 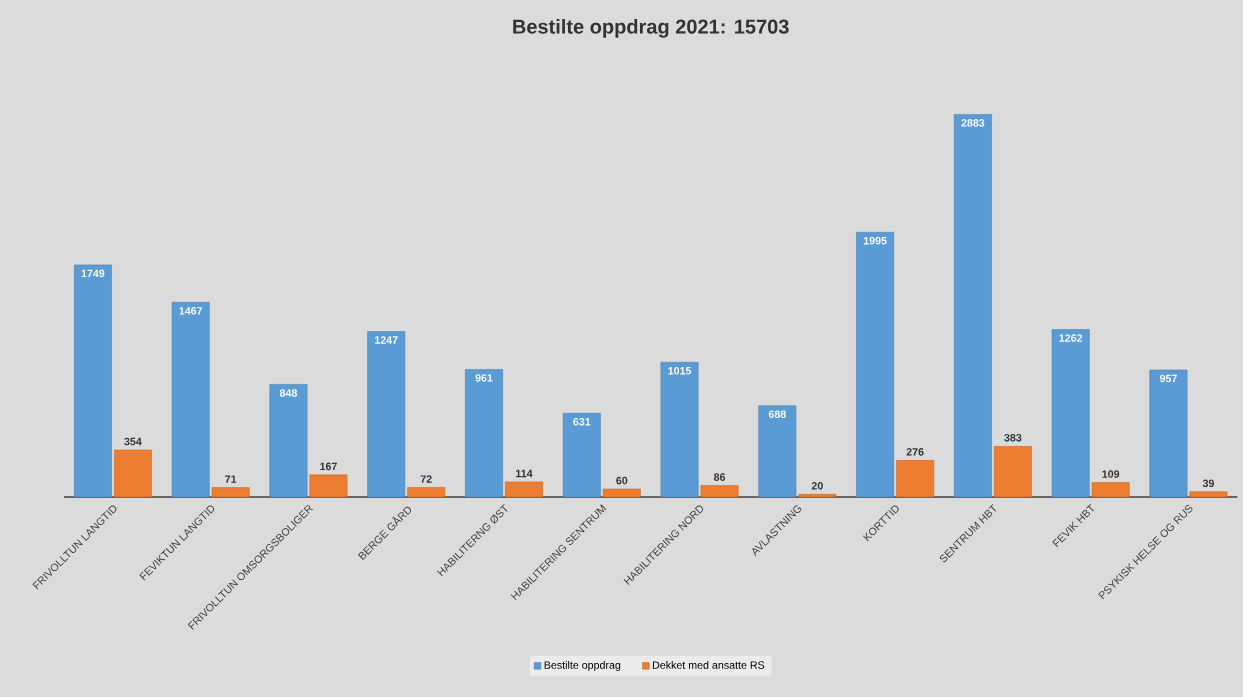 I want to click on data-label: 383, so click(x=1013, y=437).